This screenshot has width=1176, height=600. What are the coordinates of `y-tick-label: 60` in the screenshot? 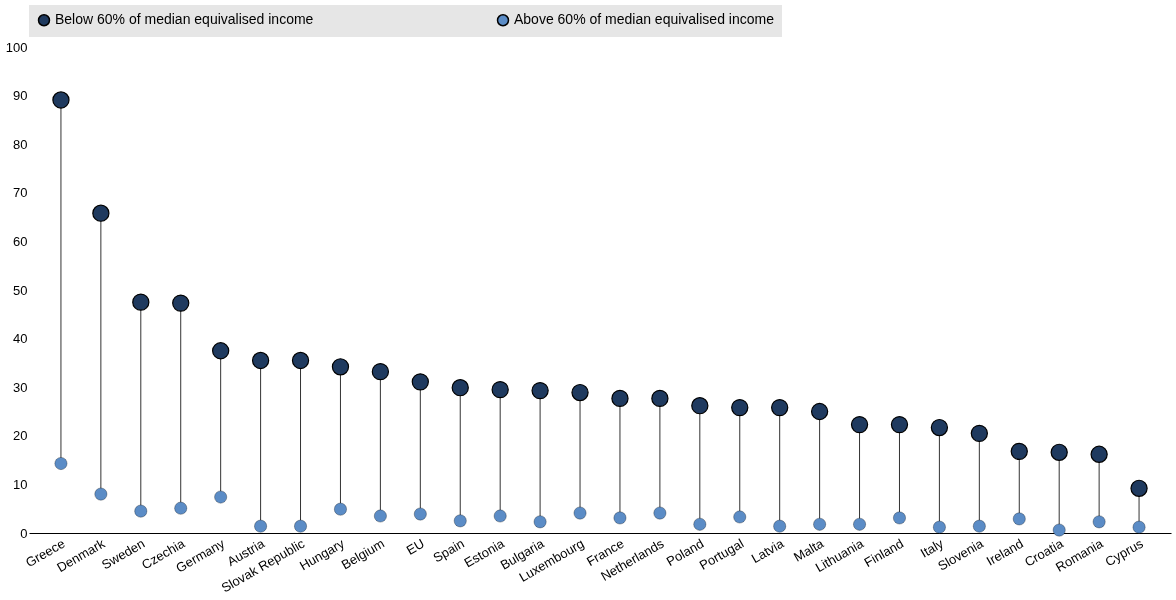 It's located at (20, 241).